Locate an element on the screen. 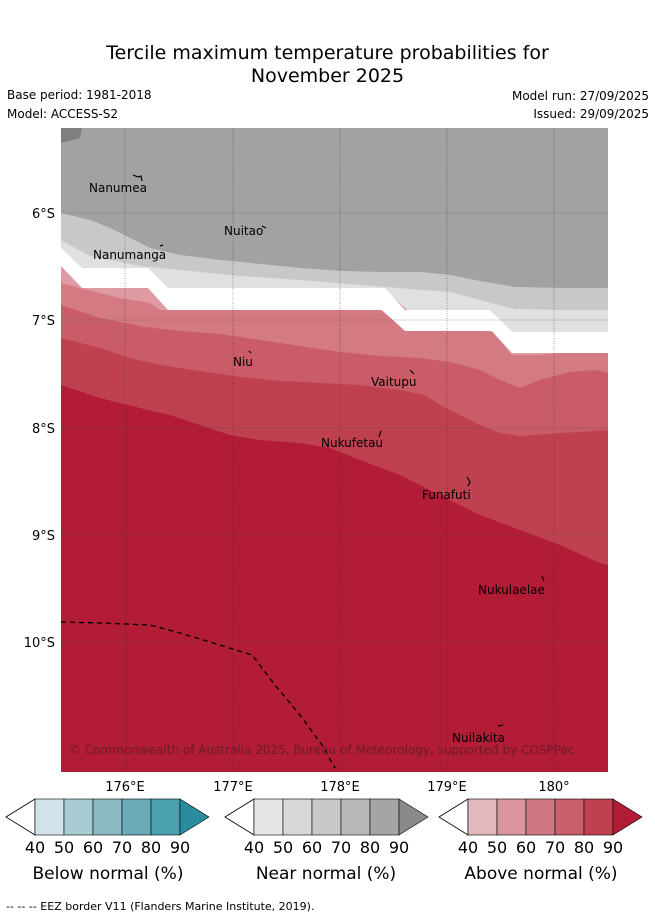 This screenshot has width=655, height=919. colorbars: 40 50 60 70 80 90 40 50 60 70 80 90 40 50 60 70 80 90 is located at coordinates (324, 826).